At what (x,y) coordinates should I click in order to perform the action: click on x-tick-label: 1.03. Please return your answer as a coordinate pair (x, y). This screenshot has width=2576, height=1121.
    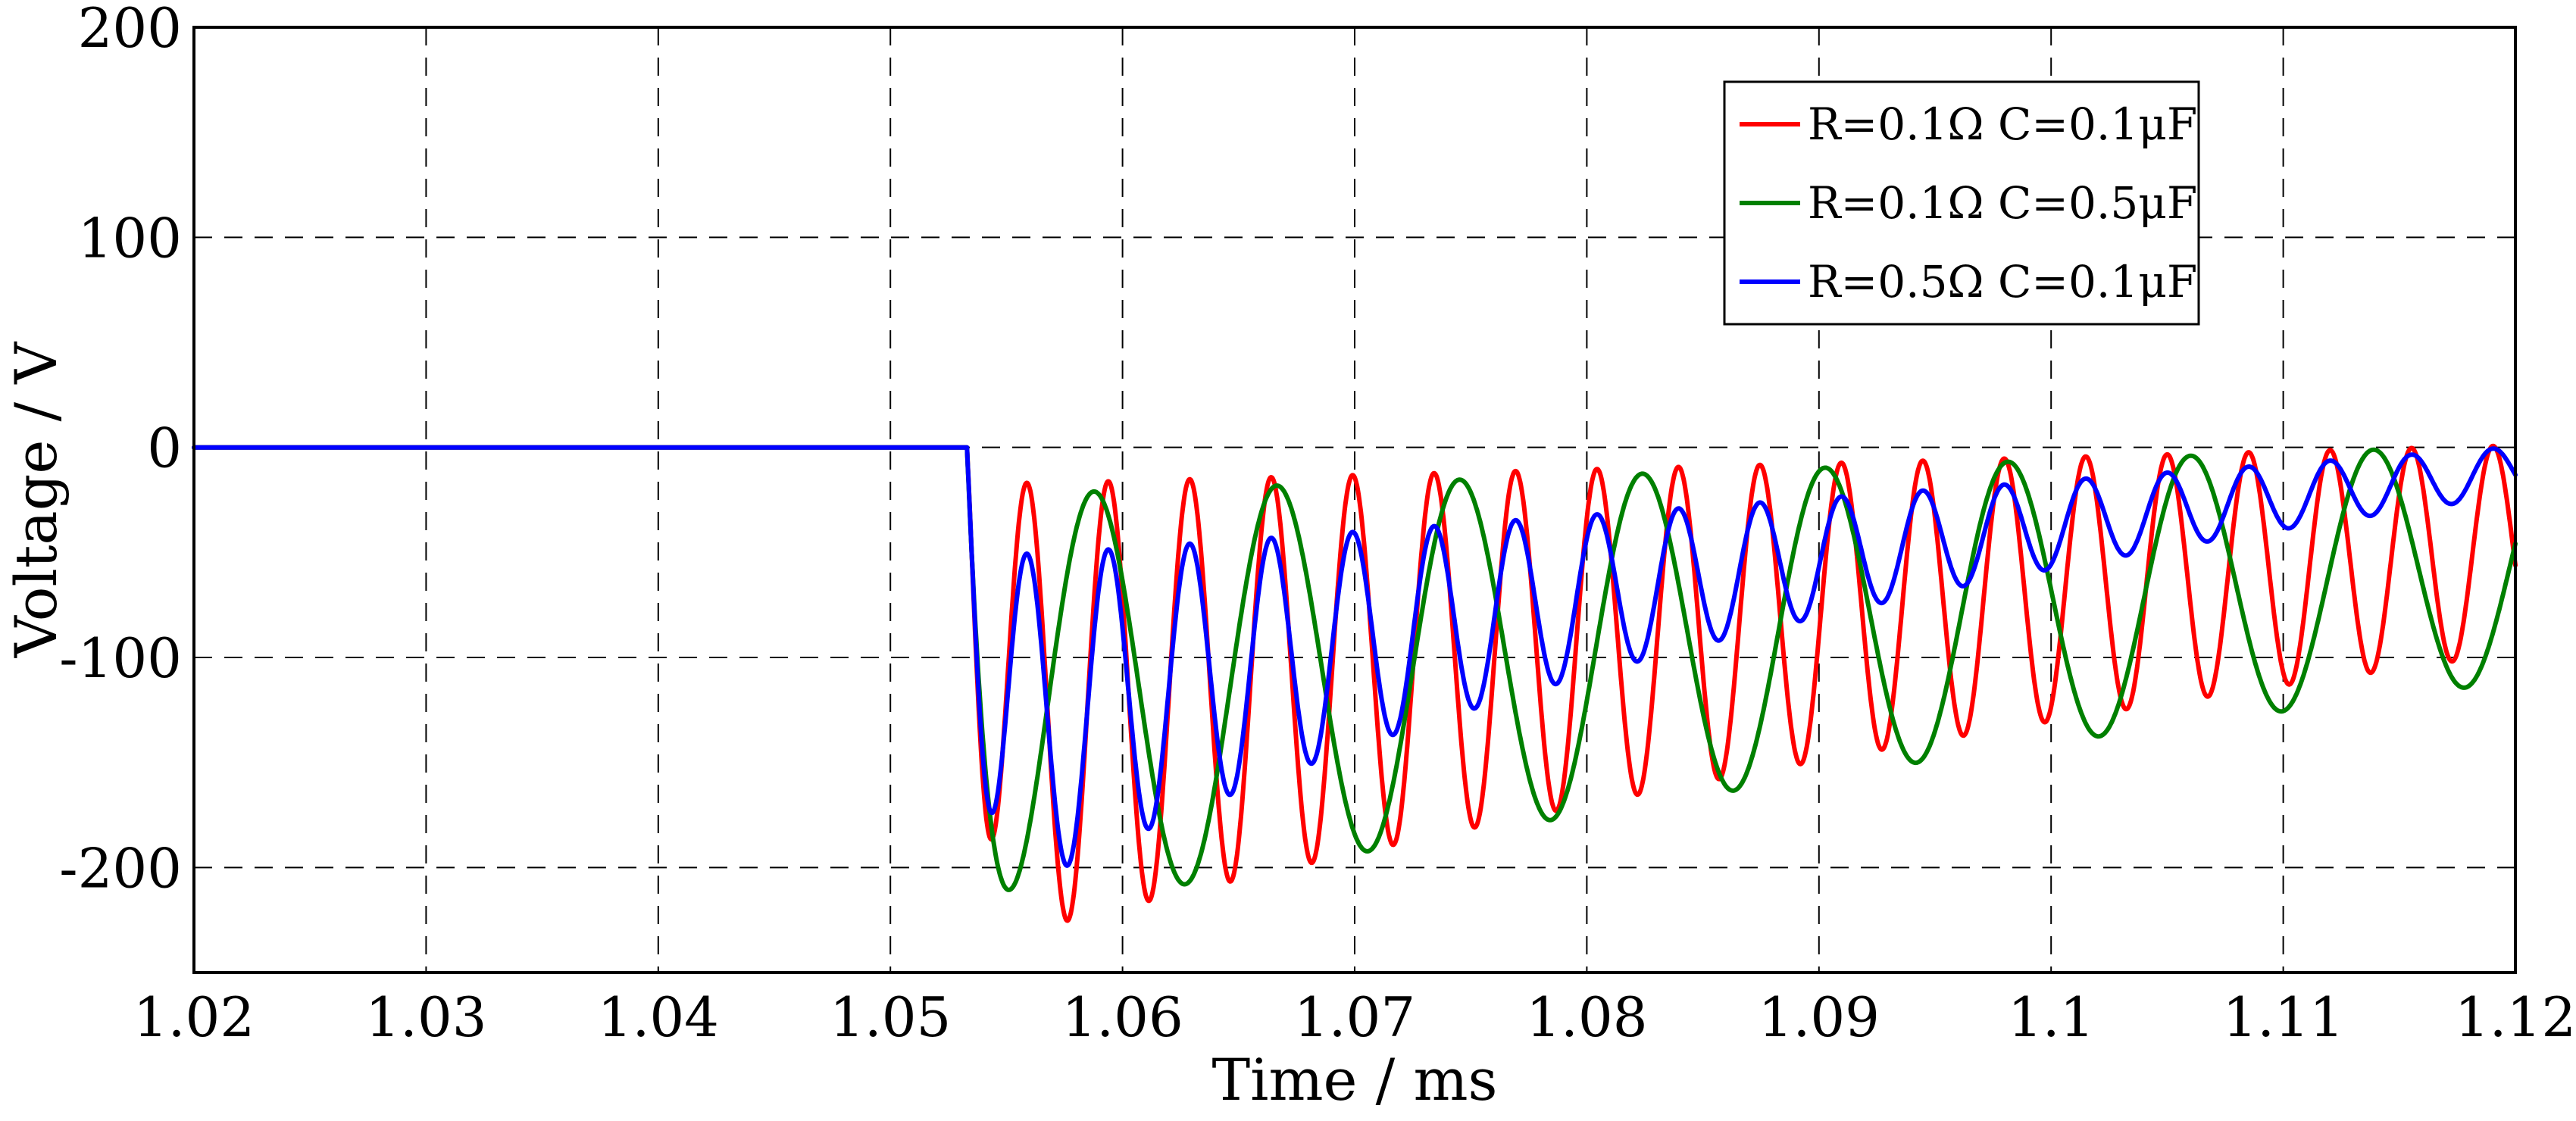
    Looking at the image, I should click on (426, 1017).